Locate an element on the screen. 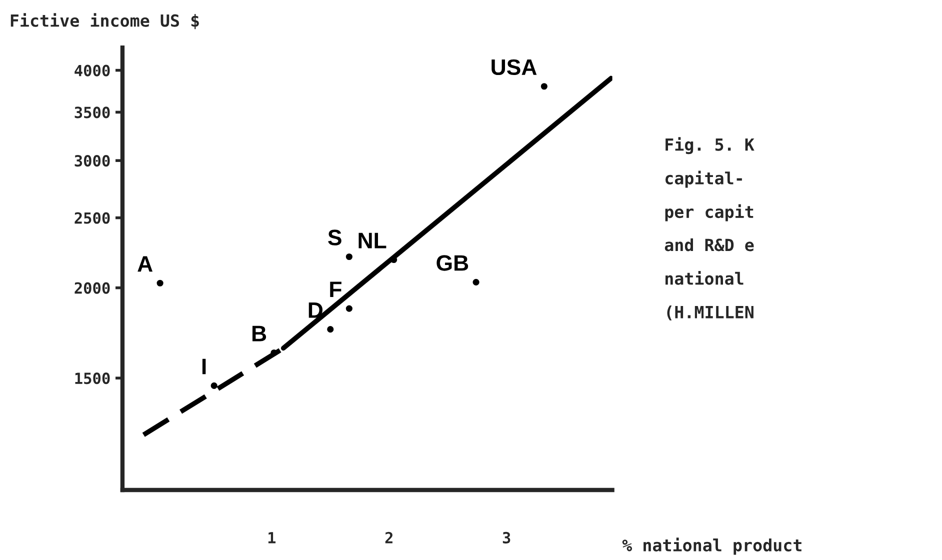  y-tick-label: 3000 is located at coordinates (92, 161).